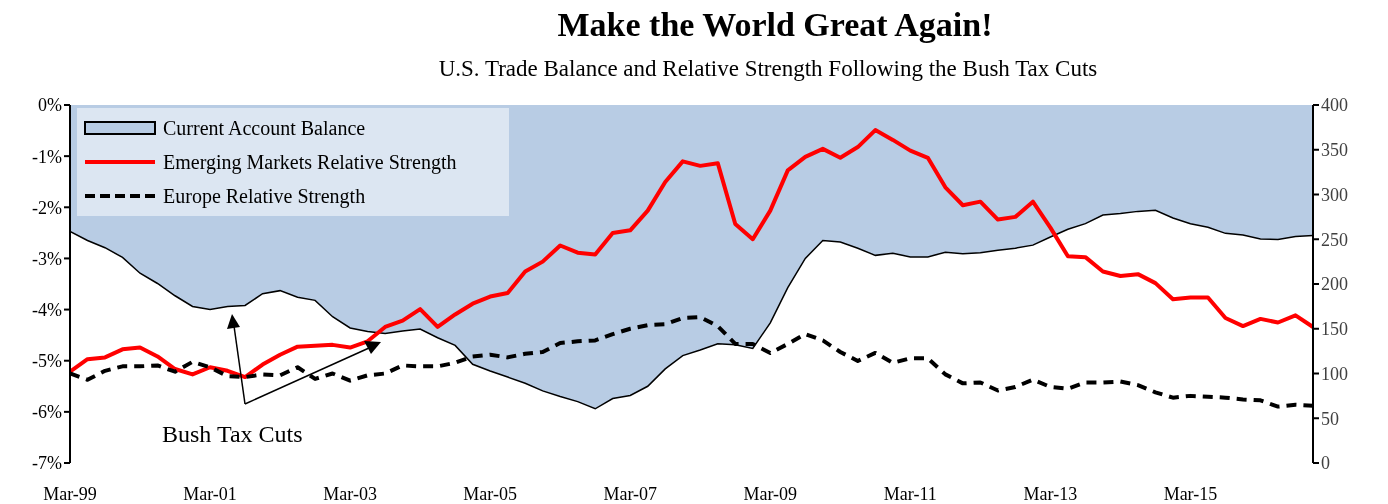  I want to click on x-tick-label: Mar-03, so click(350, 493).